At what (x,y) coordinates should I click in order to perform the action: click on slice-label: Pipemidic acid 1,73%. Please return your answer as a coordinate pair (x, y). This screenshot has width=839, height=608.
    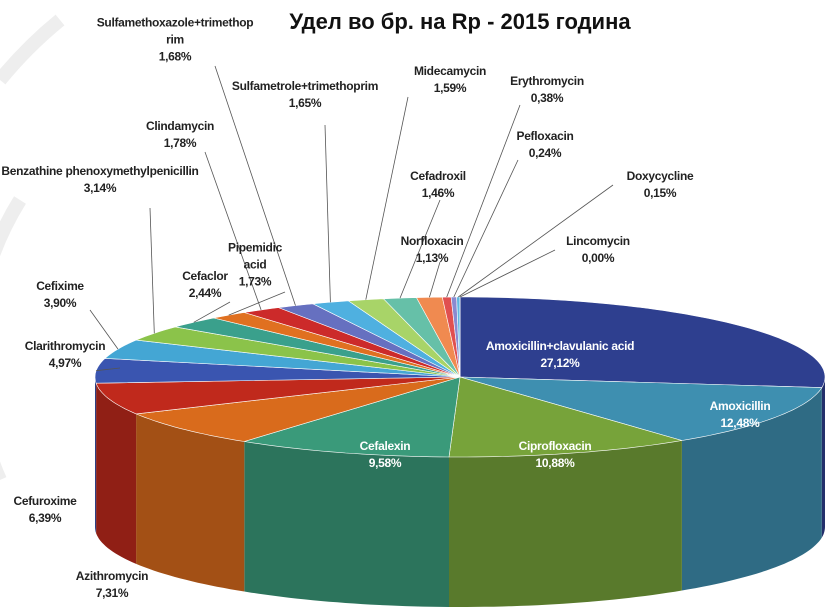
    Looking at the image, I should click on (255, 265).